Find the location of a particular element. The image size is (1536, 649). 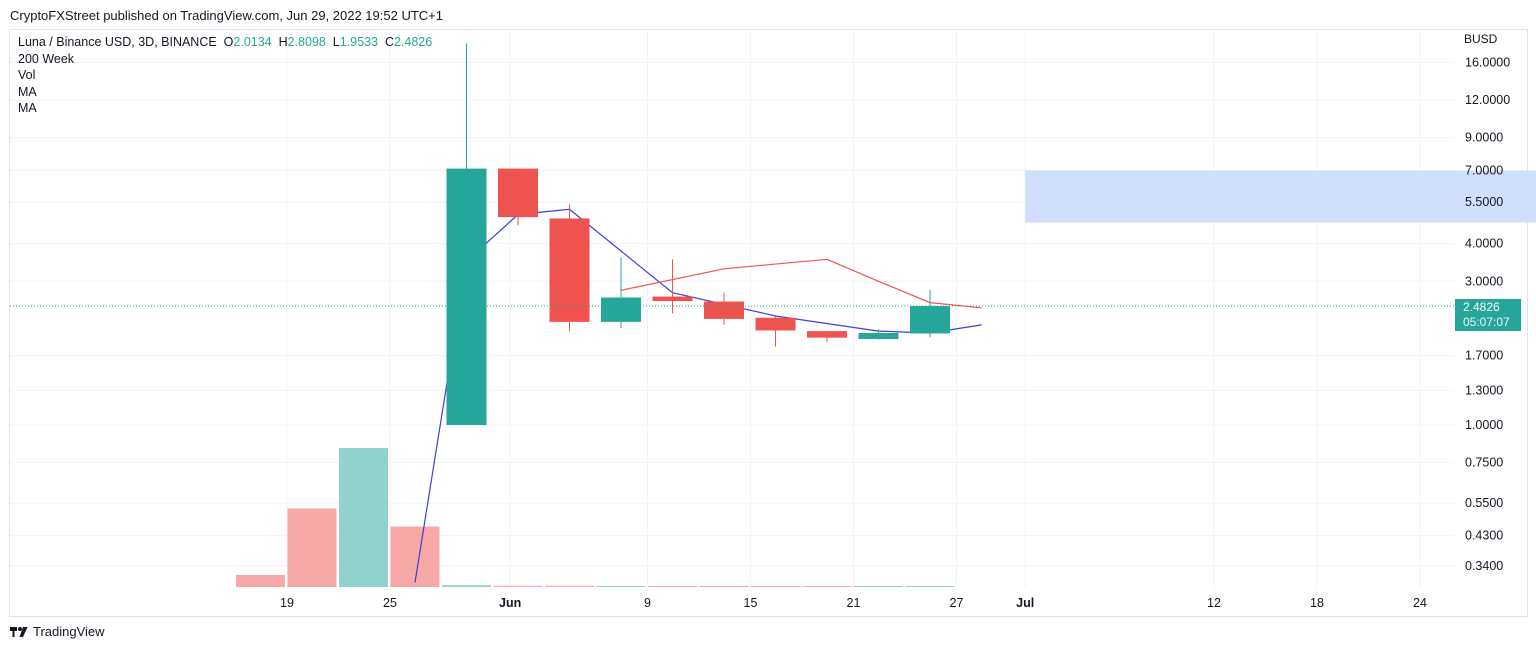

x-tick-label: 18 is located at coordinates (1317, 603).